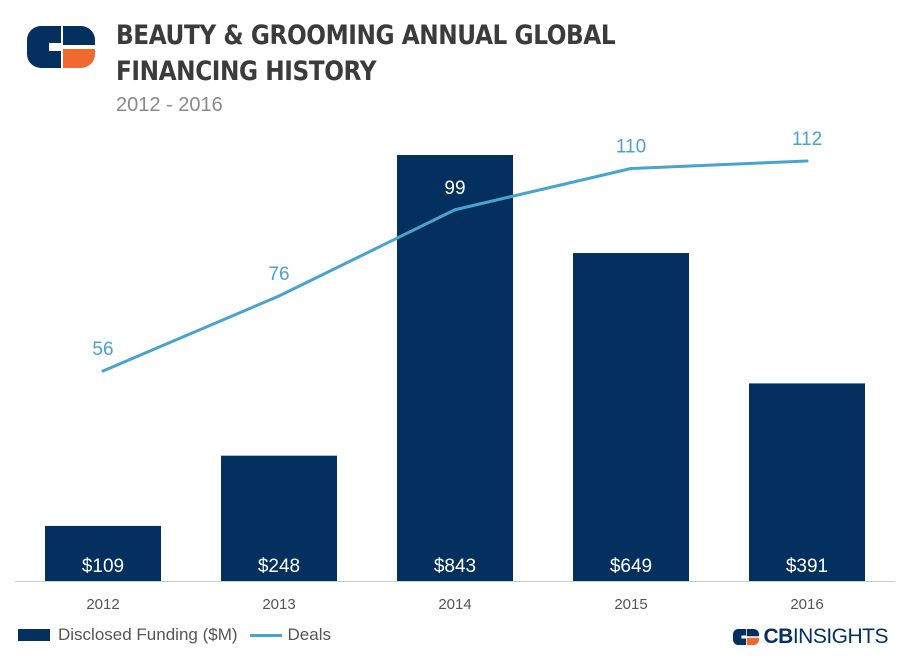 This screenshot has width=910, height=661. Describe the element at coordinates (61, 47) in the screenshot. I see `cb-insights-logo` at that location.